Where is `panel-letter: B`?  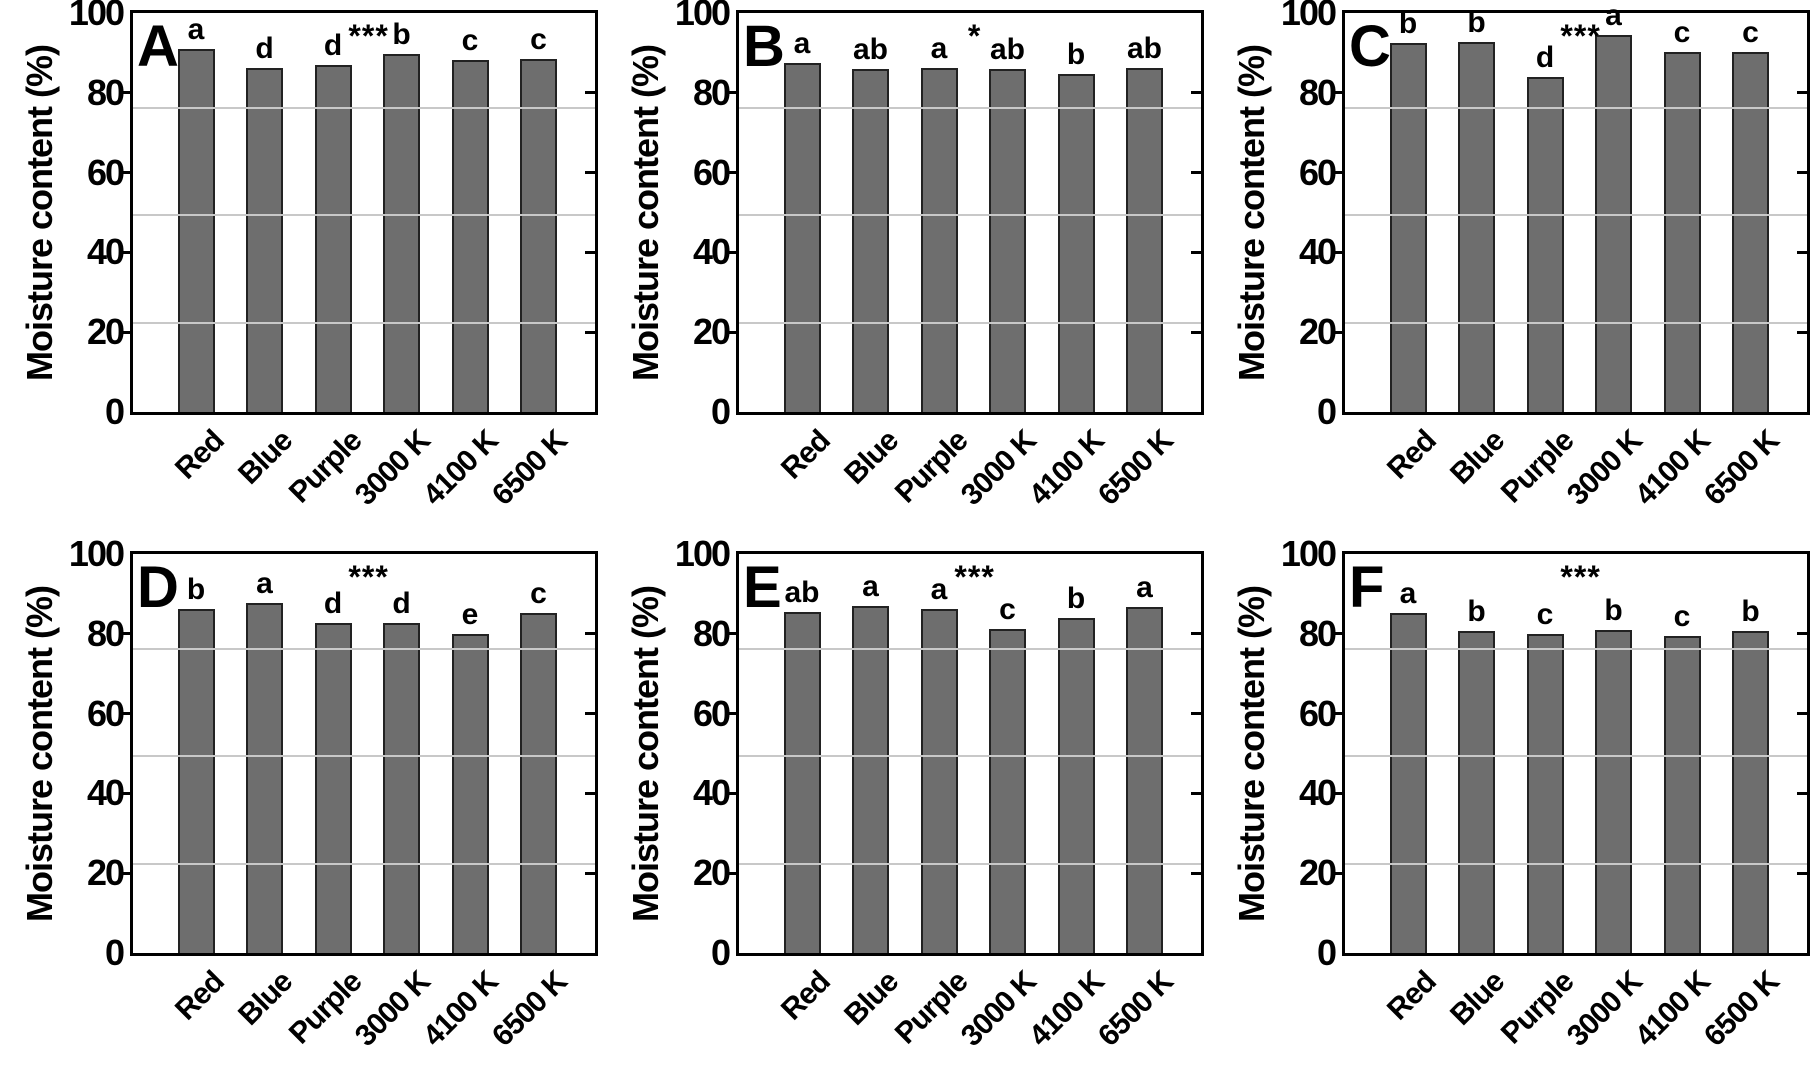
panel-letter: B is located at coordinates (764, 46).